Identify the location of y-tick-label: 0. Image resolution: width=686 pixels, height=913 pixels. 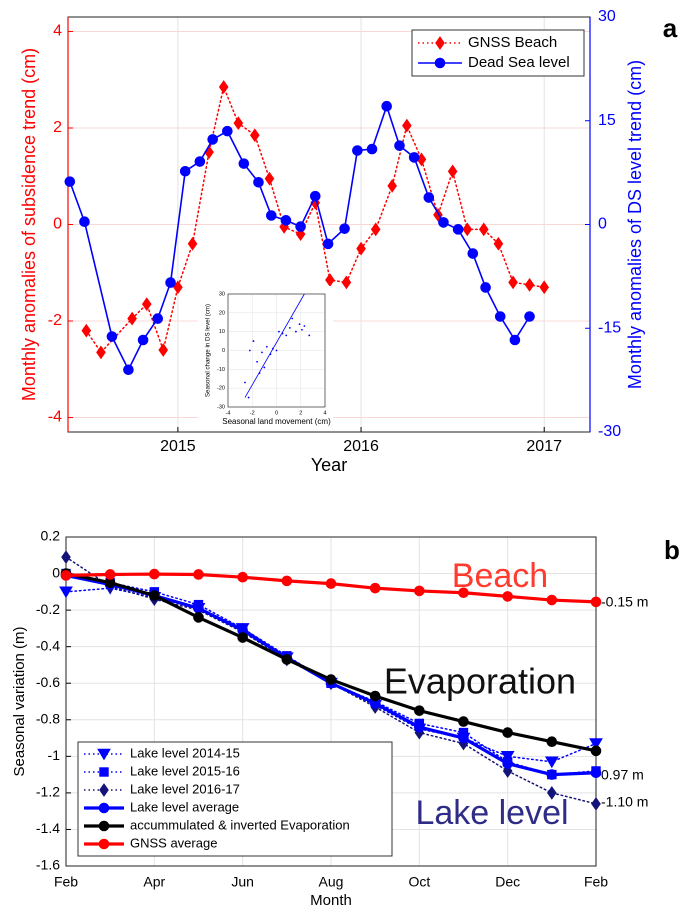
(57, 224).